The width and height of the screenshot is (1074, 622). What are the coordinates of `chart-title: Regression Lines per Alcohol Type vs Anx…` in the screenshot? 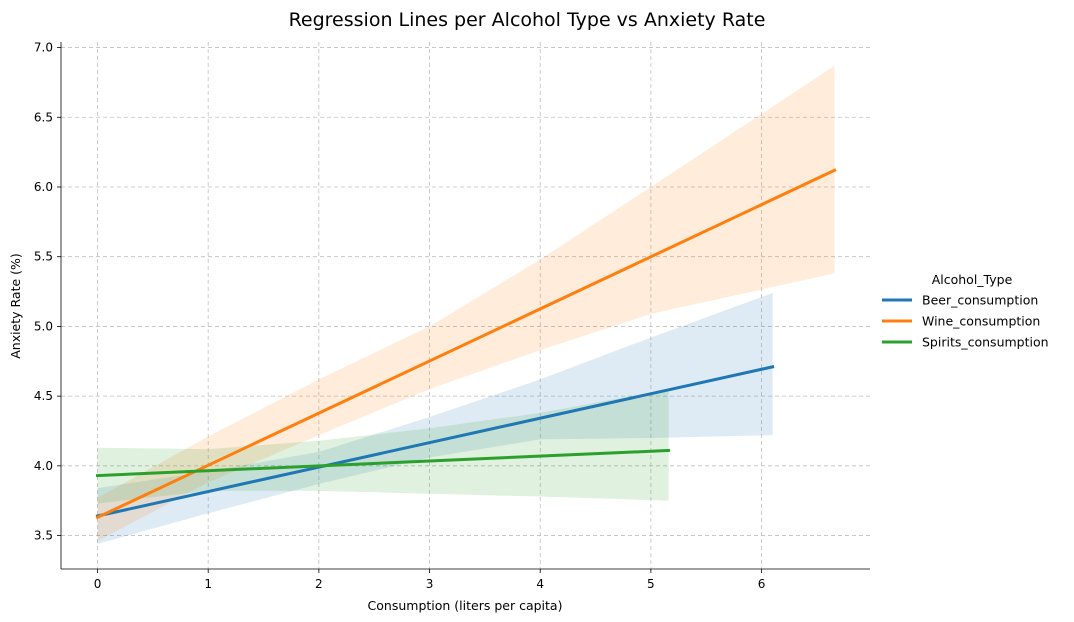 It's located at (527, 20).